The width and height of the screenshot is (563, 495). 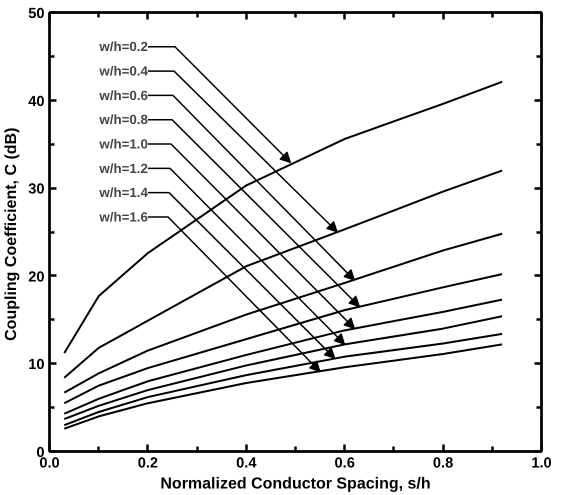 What do you see at coordinates (295, 484) in the screenshot?
I see `x-axis-title: Normalized Conductor Spacing, s/h` at bounding box center [295, 484].